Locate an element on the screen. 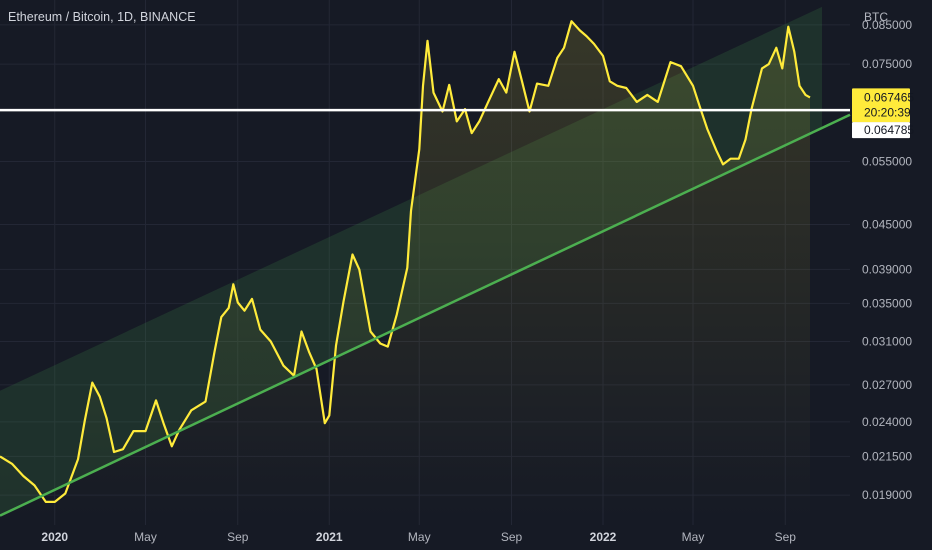  last-price-tag is located at coordinates (881, 105).